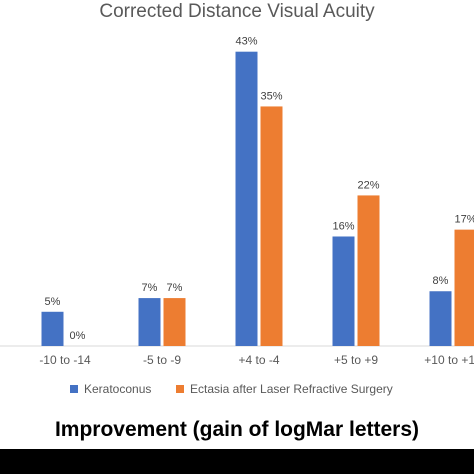  Describe the element at coordinates (237, 461) in the screenshot. I see `bottom-bar` at that location.